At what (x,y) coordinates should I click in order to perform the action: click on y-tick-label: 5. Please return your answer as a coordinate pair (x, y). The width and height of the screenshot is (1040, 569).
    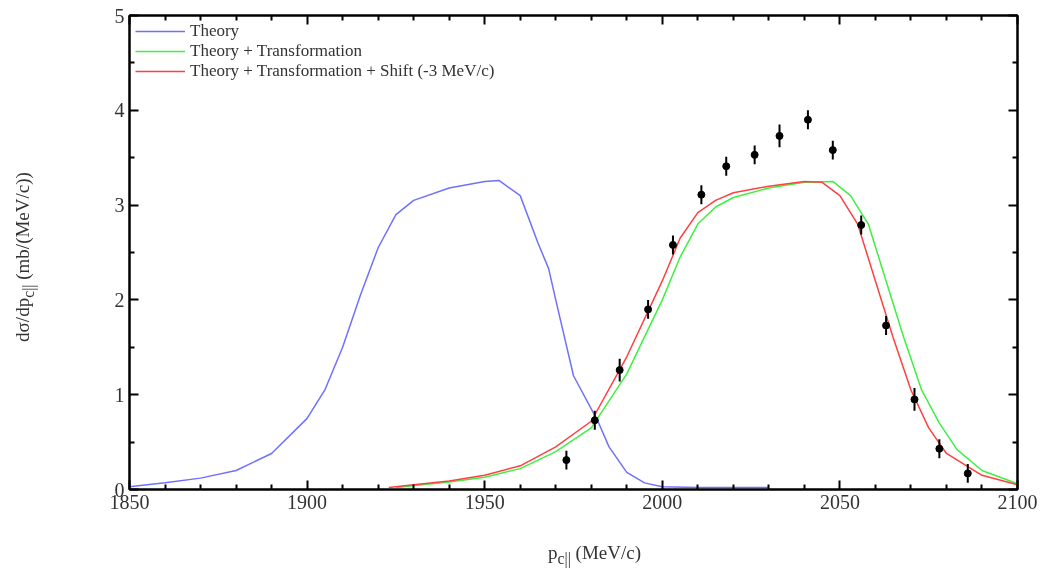
    Looking at the image, I should click on (119, 15).